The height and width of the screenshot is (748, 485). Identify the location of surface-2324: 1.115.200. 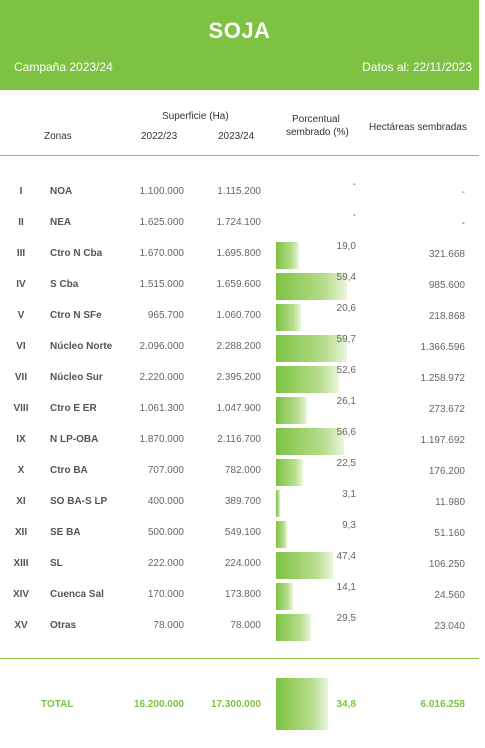
(239, 191).